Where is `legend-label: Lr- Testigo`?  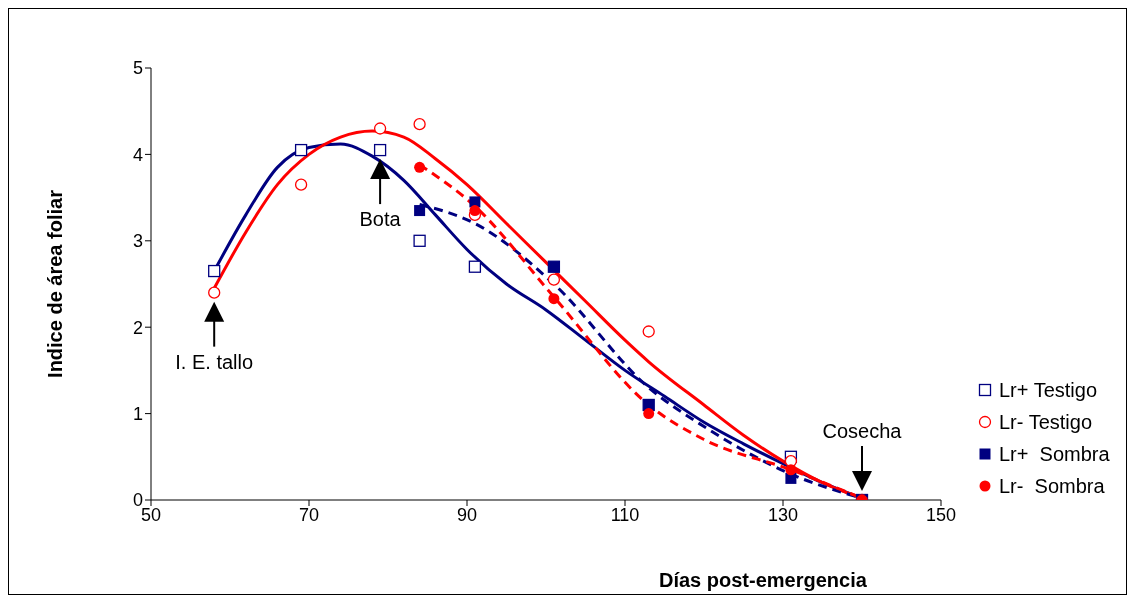
legend-label: Lr- Testigo is located at coordinates (1046, 422).